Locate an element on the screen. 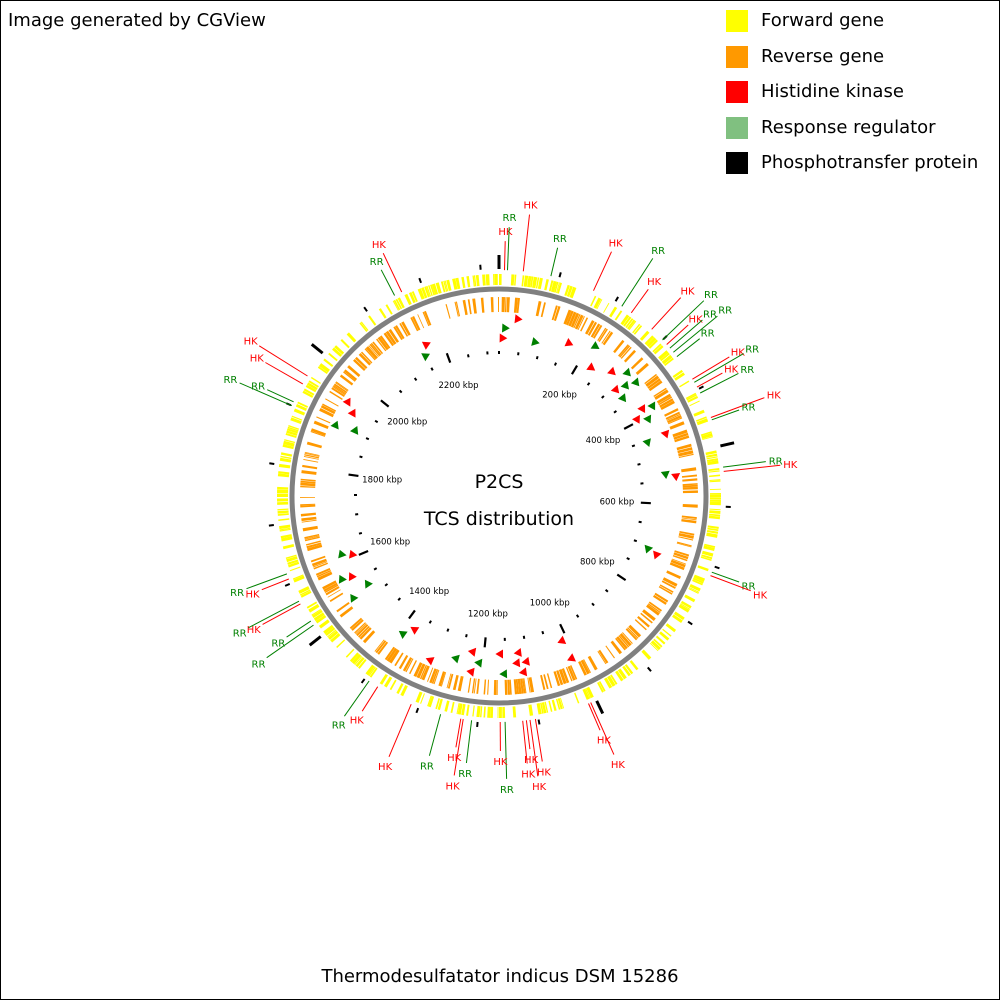  legend-label: Reverse gene is located at coordinates (823, 56).